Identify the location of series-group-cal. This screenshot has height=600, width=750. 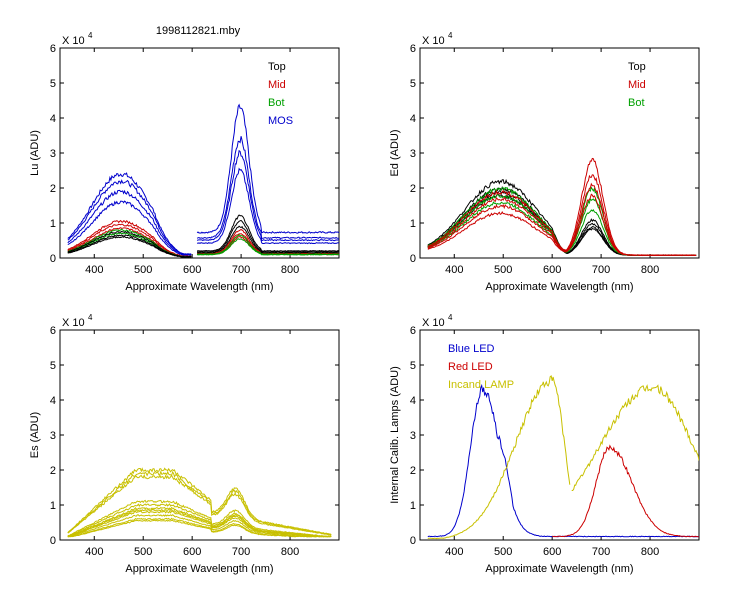
(563, 457).